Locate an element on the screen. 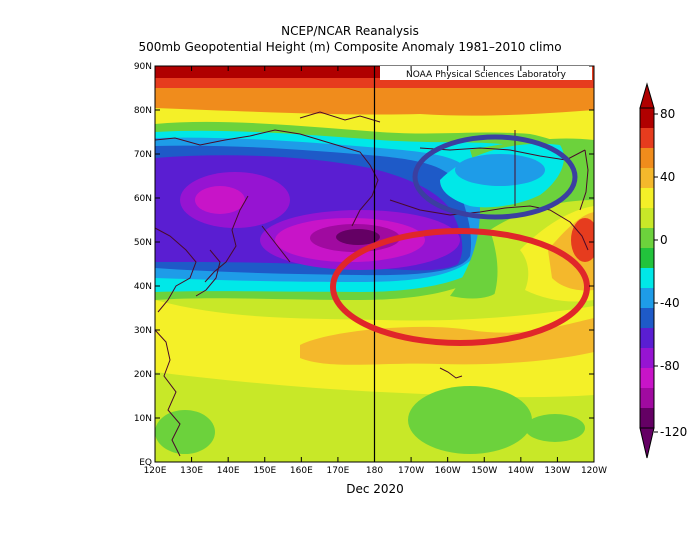 This screenshot has width=700, height=542. lon-tick-label: 170E is located at coordinates (337, 471).